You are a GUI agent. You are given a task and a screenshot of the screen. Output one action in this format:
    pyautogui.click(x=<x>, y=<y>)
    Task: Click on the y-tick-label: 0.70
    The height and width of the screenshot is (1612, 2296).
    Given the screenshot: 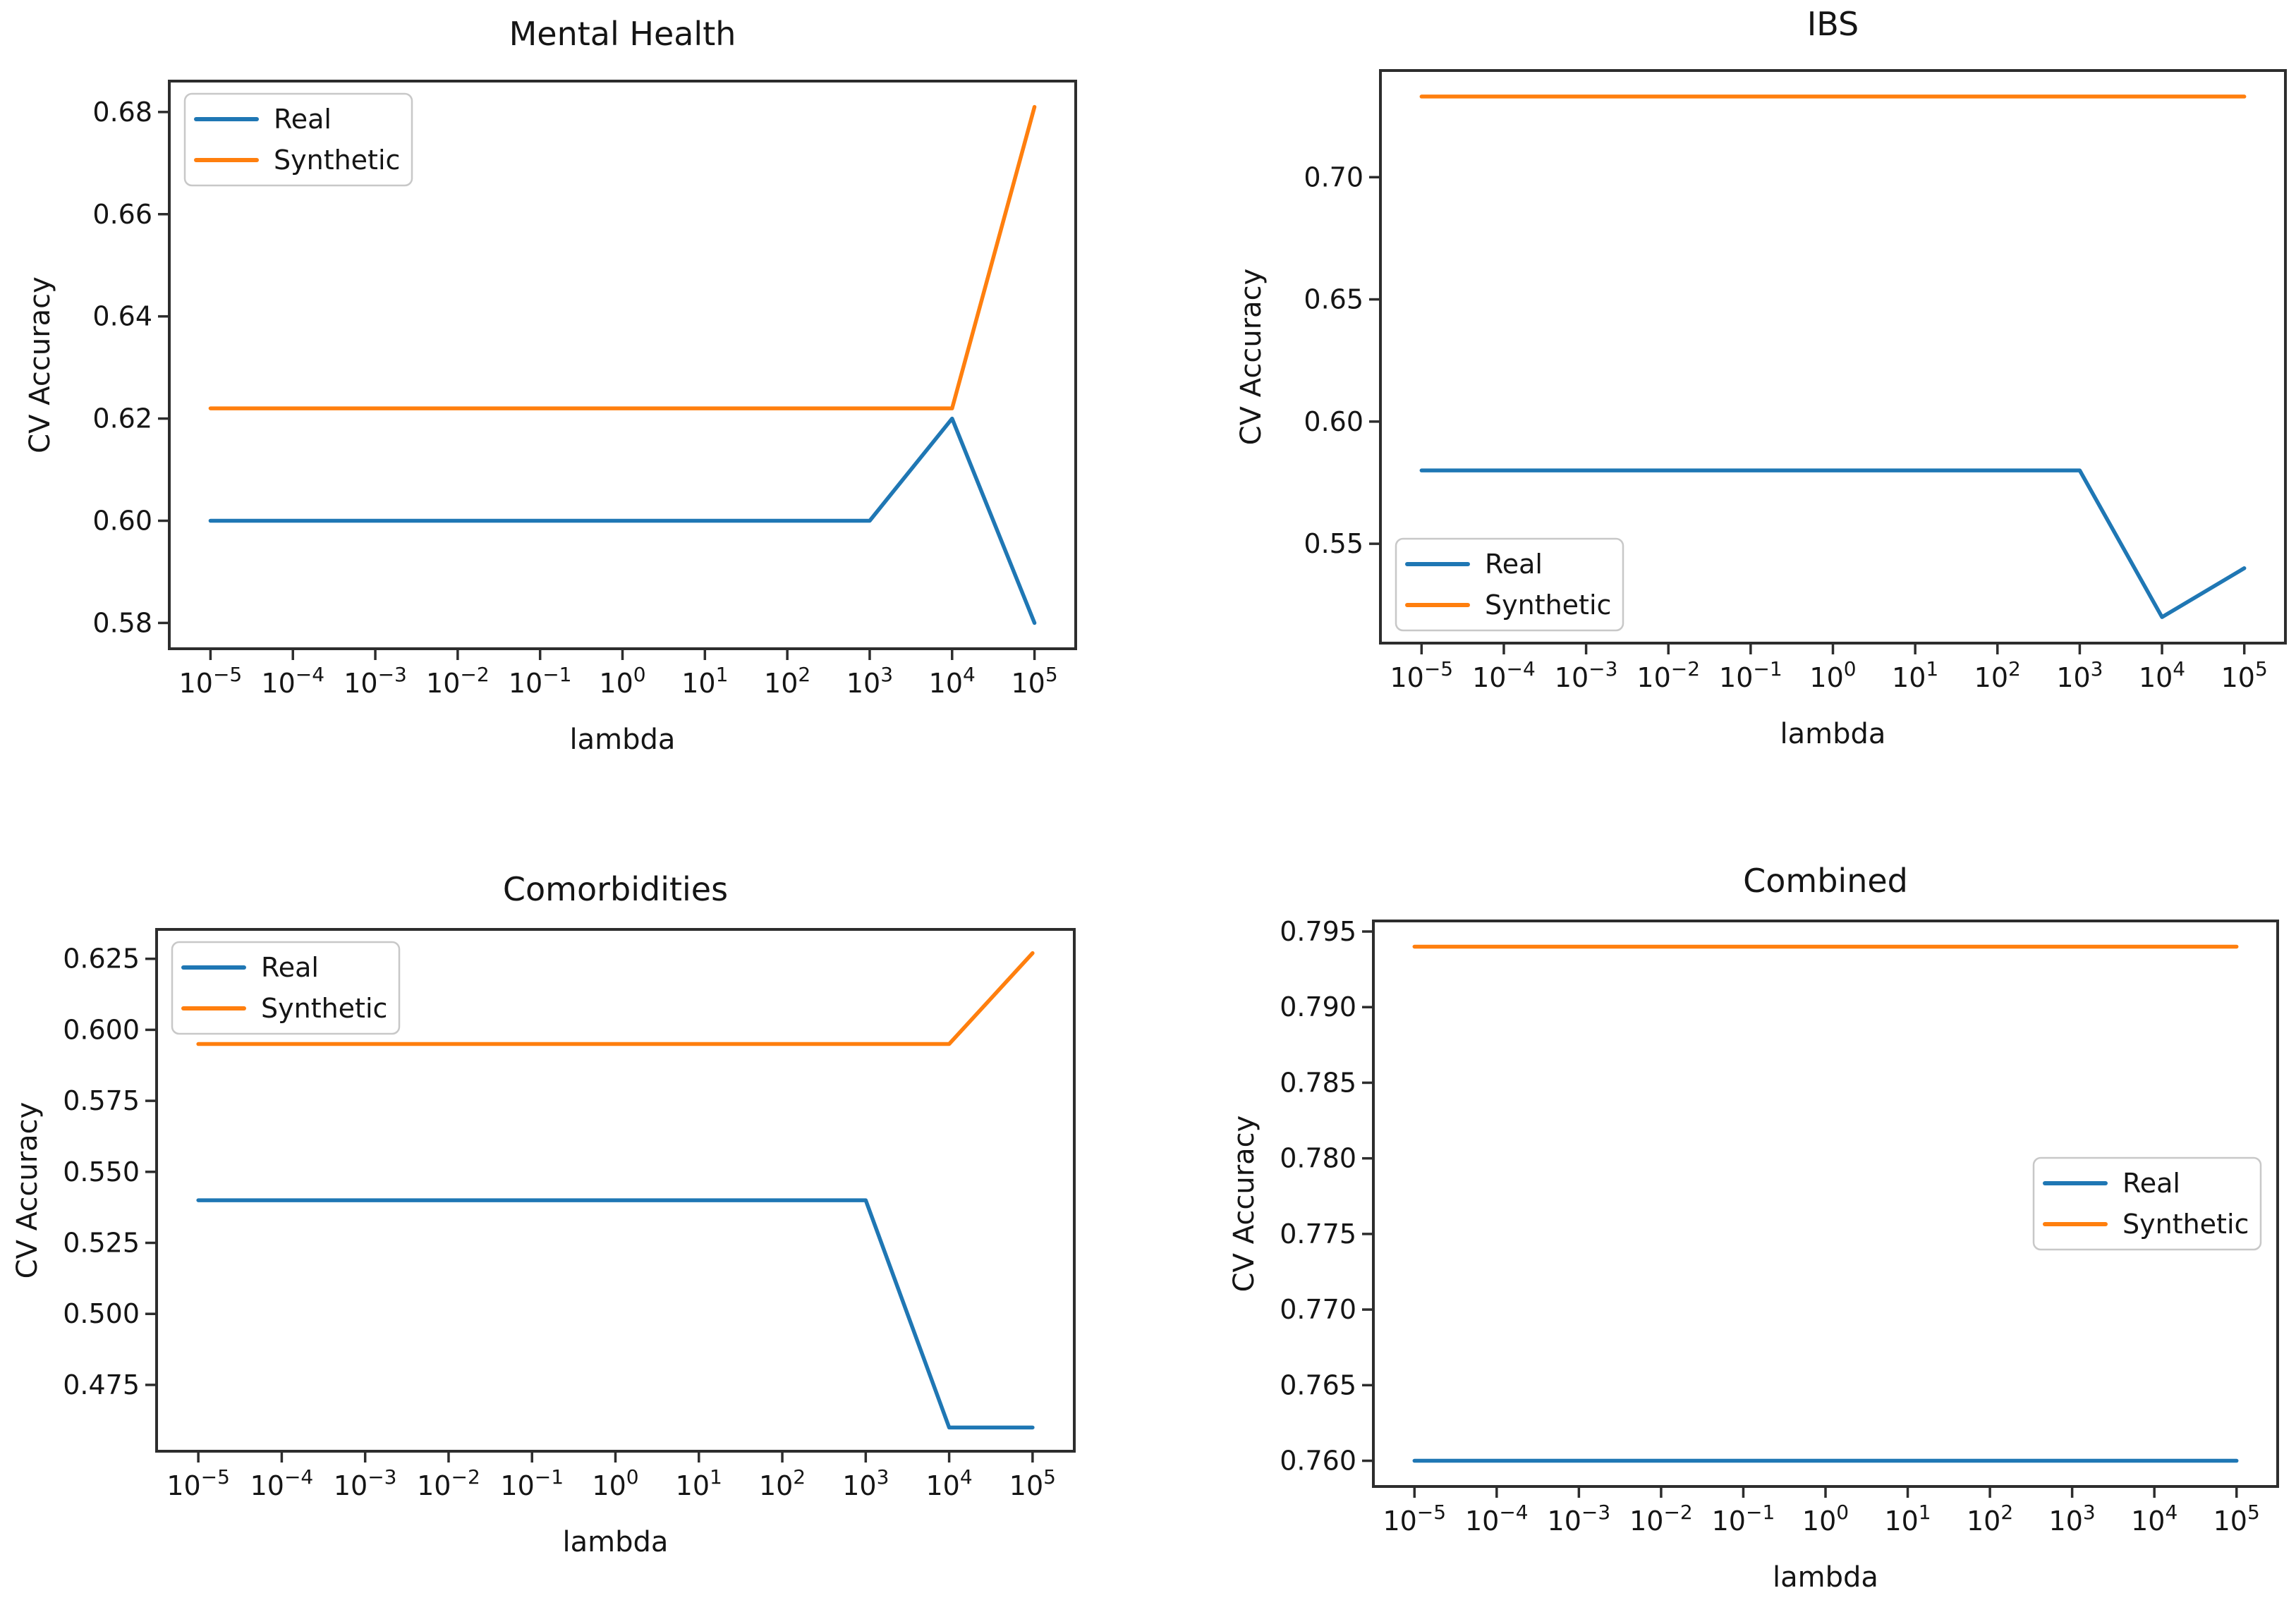 What is the action you would take?
    pyautogui.click(x=1333, y=177)
    